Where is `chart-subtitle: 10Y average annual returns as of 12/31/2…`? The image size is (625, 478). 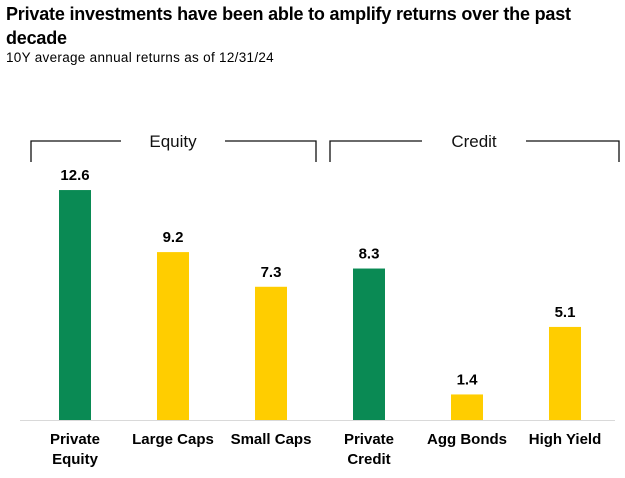 chart-subtitle: 10Y average annual returns as of 12/31/2… is located at coordinates (140, 57).